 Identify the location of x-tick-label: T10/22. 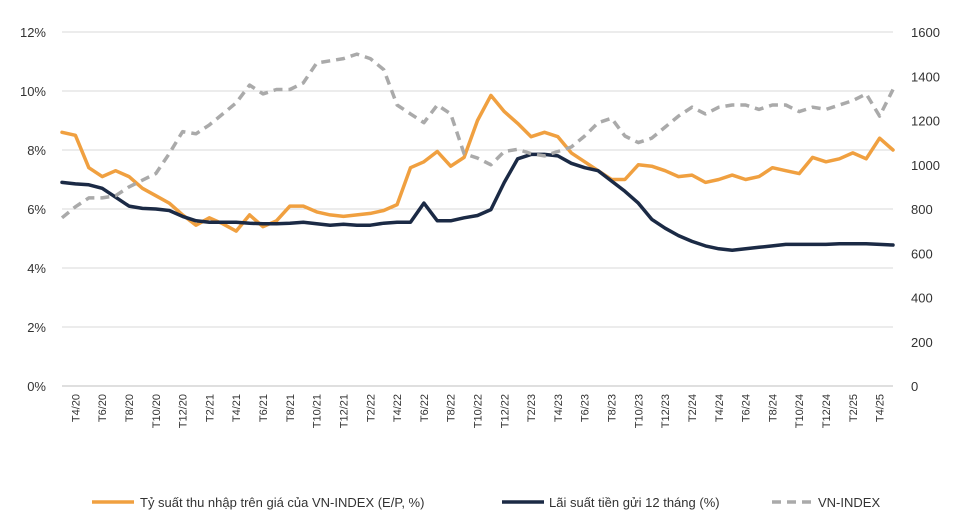
(479, 411).